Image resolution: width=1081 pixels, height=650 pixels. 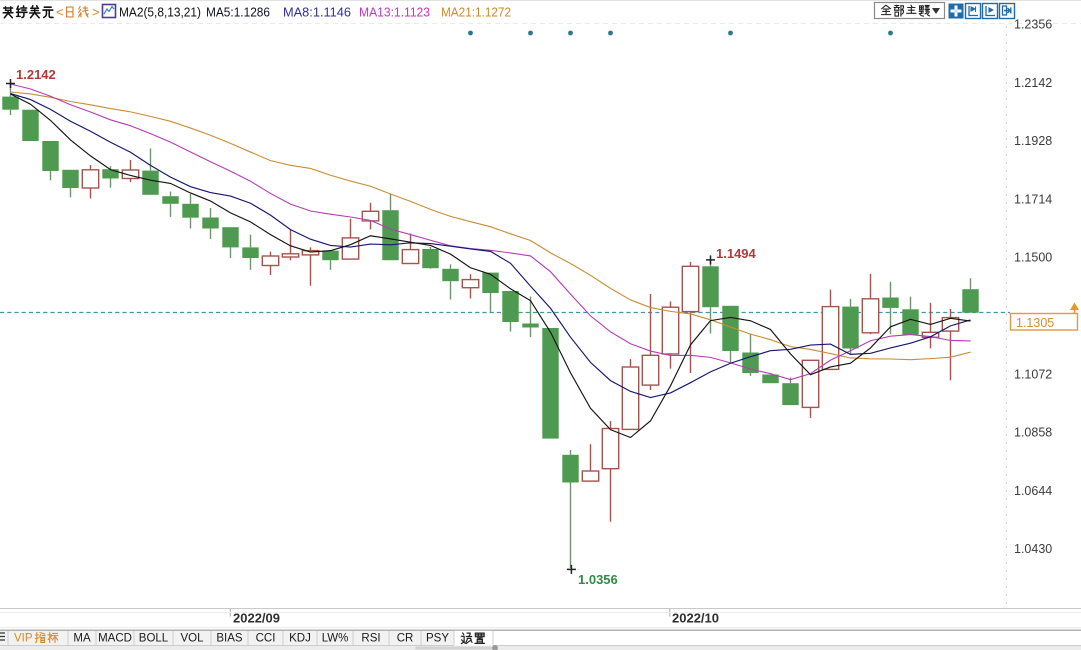 What do you see at coordinates (405, 639) in the screenshot?
I see `svg-text: CR` at bounding box center [405, 639].